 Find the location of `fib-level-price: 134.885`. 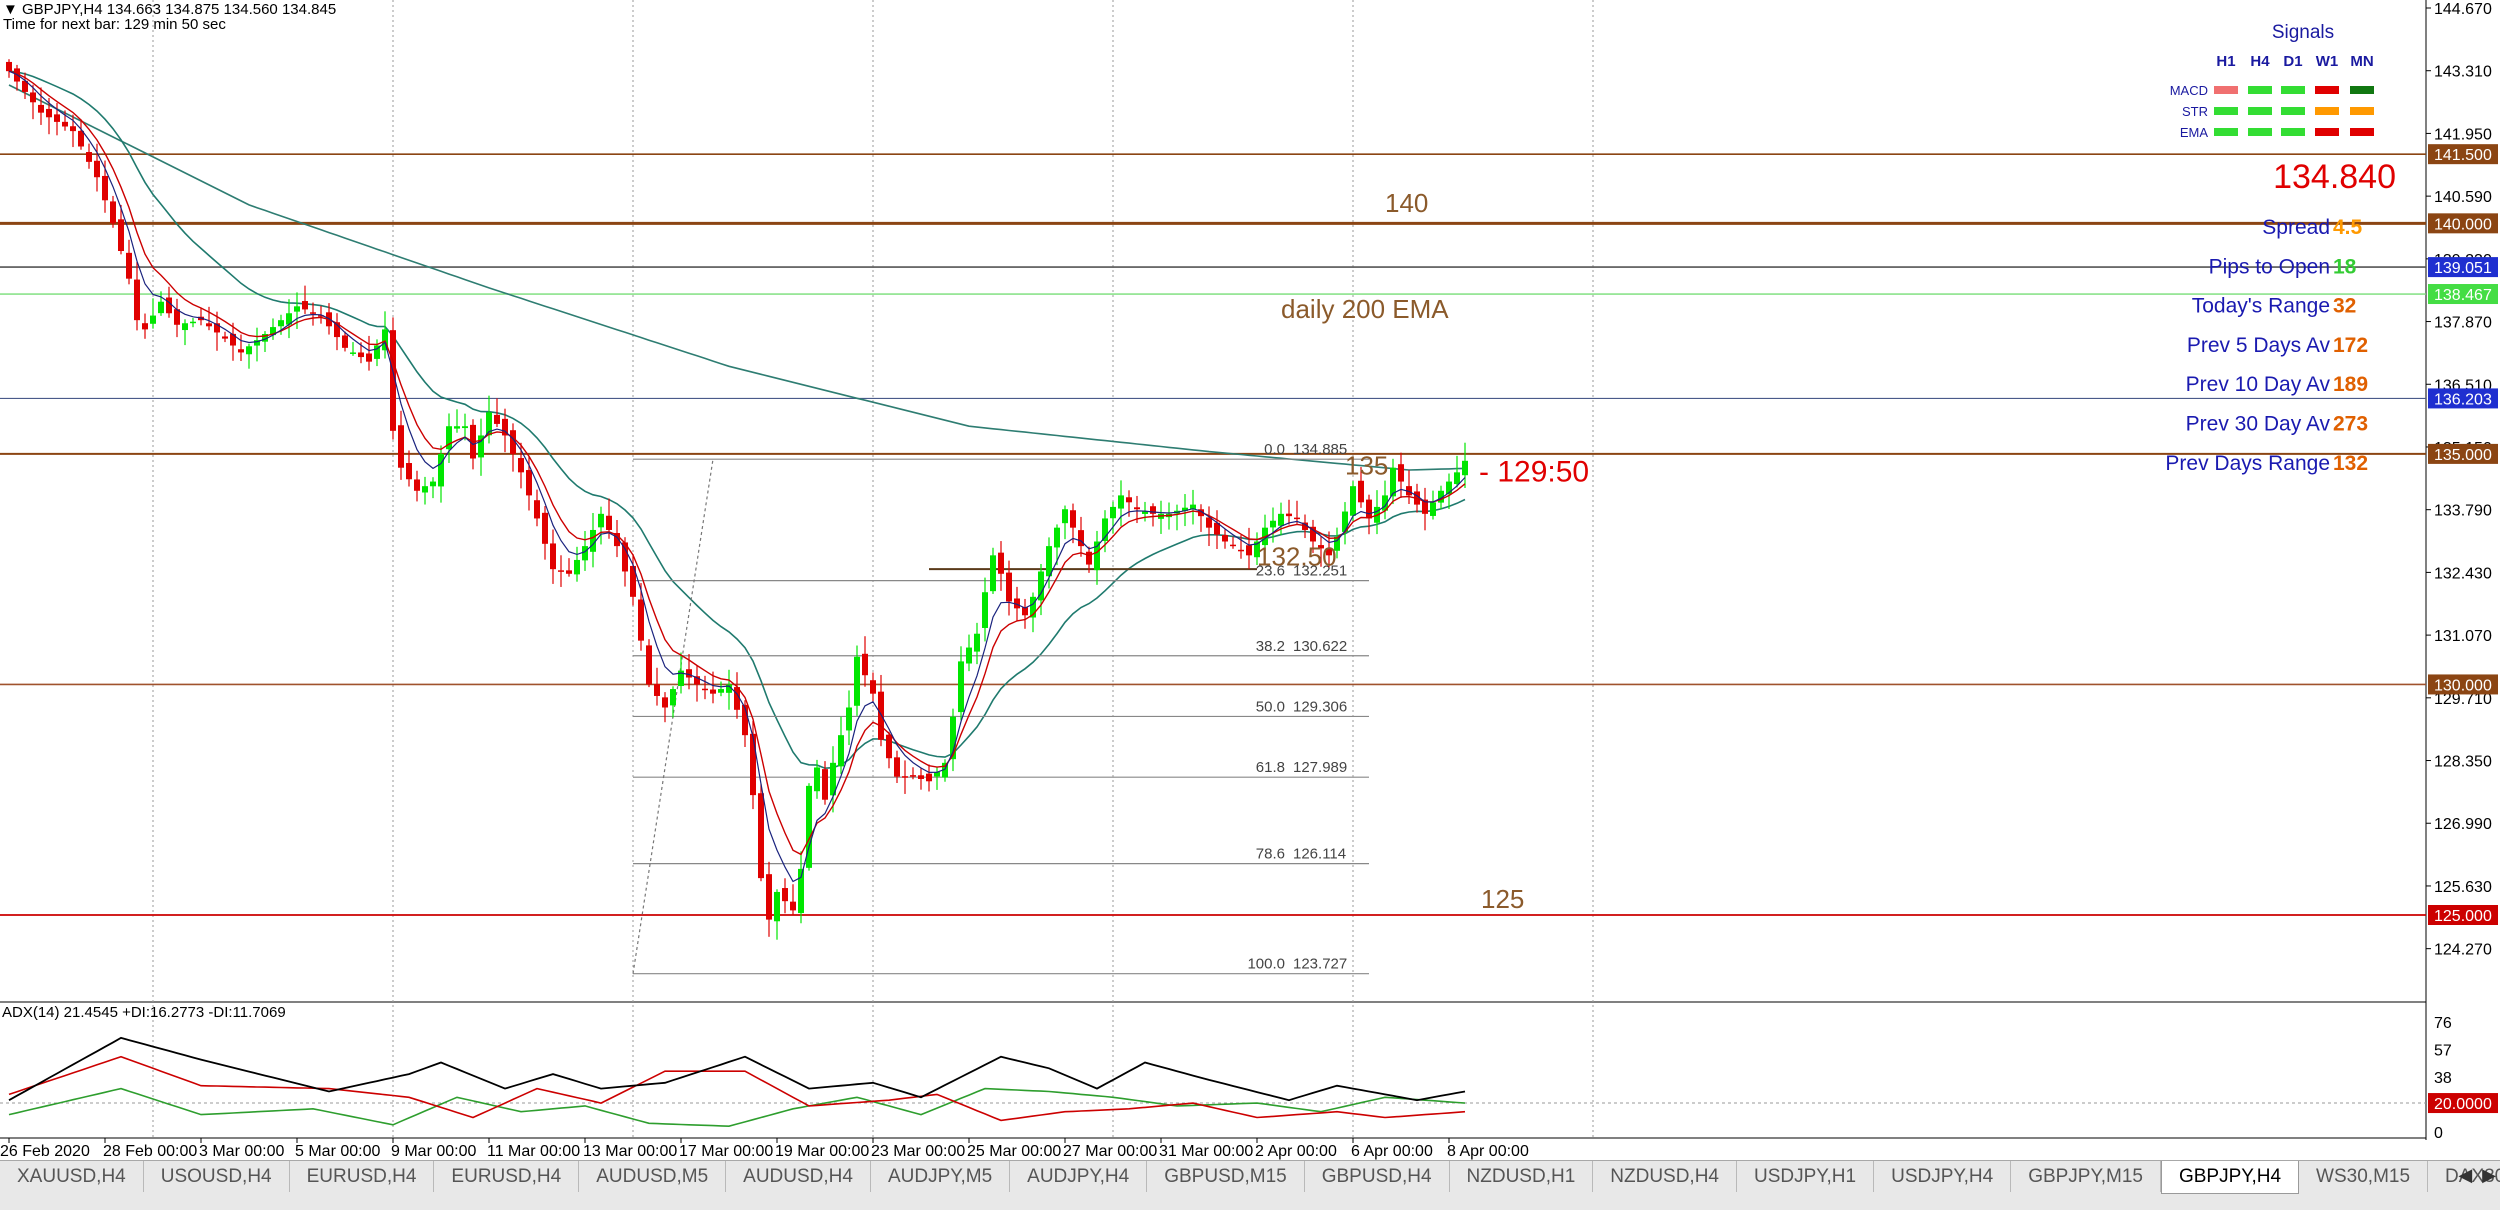

fib-level-price: 134.885 is located at coordinates (1320, 449).